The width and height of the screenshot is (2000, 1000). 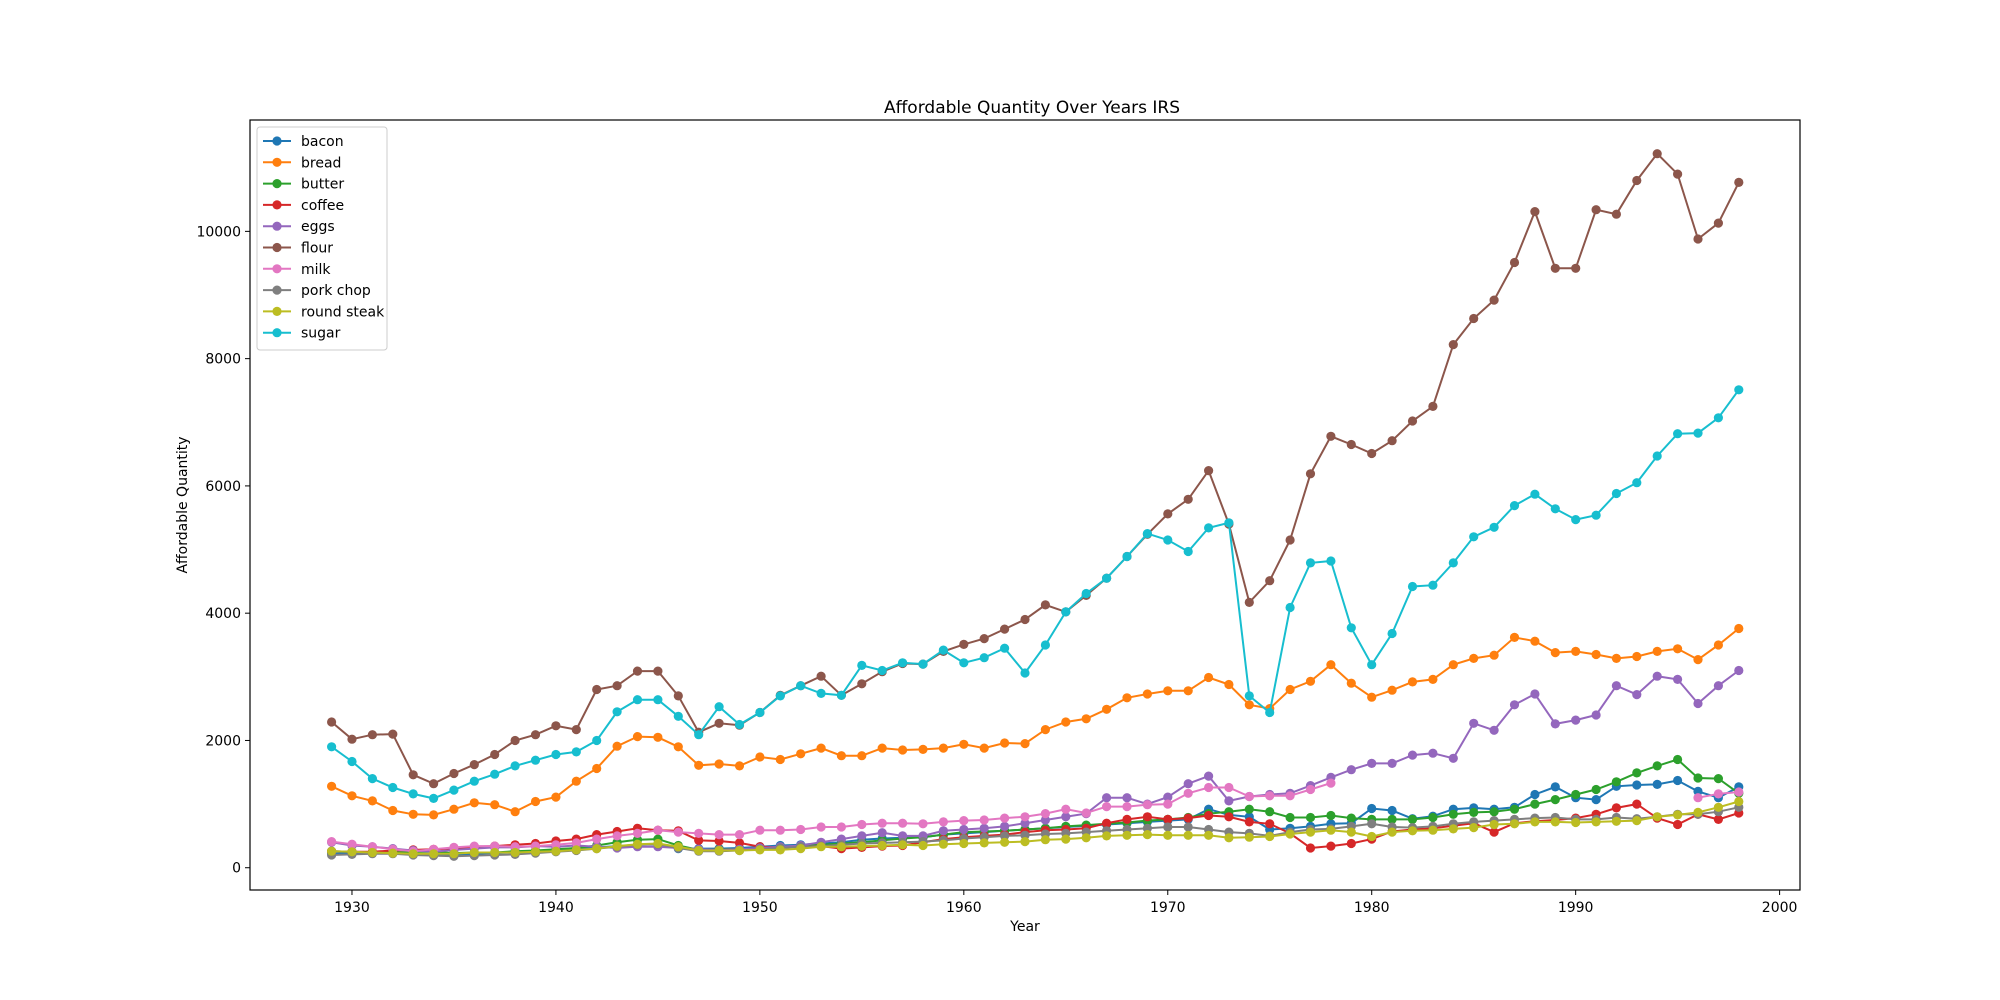 I want to click on legend-label: flour, so click(x=317, y=249).